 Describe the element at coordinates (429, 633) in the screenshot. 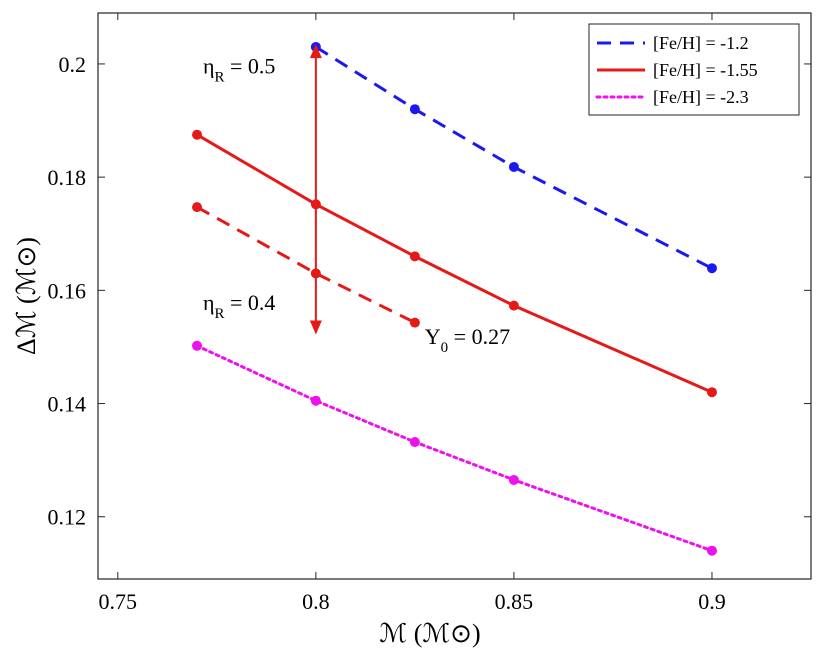

I see `x-axis-title: ℳ (ℳ⊙)` at that location.